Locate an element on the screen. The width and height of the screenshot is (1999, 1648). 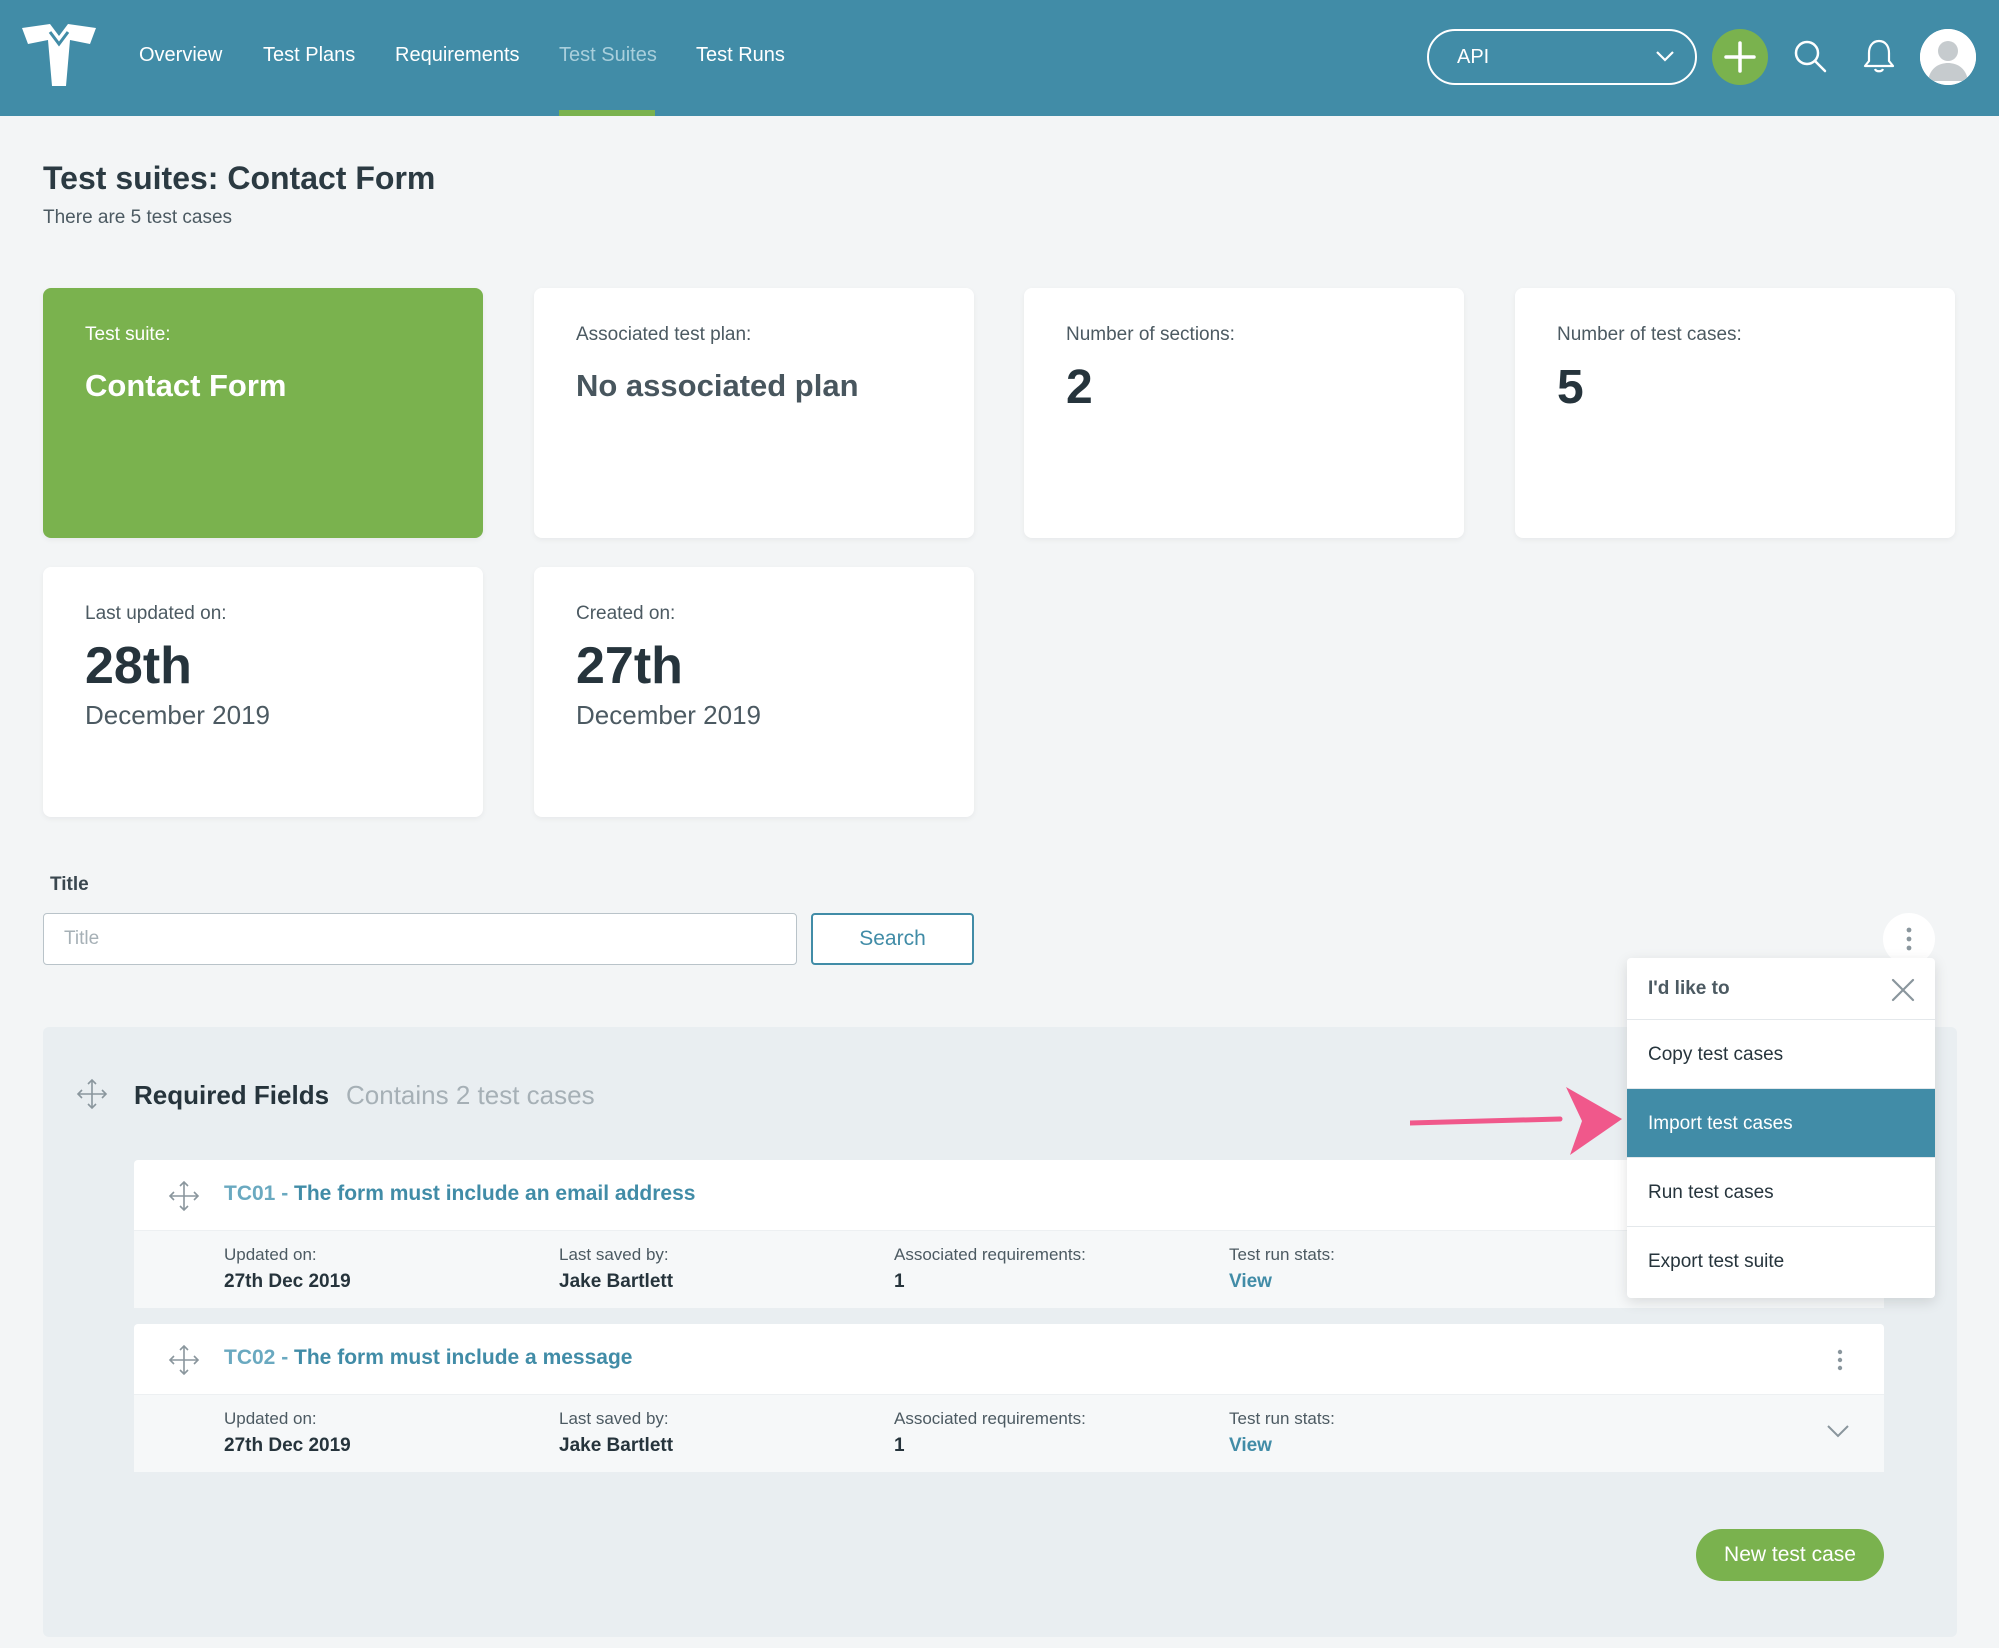
user-icon is located at coordinates (1948, 57).